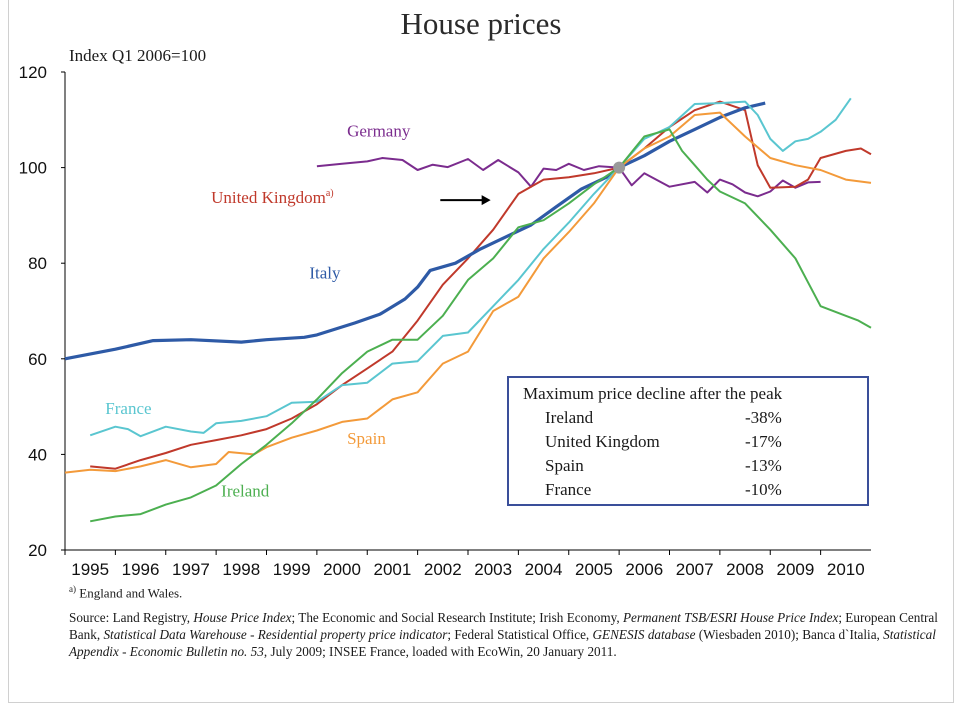 The height and width of the screenshot is (717, 960). What do you see at coordinates (846, 569) in the screenshot?
I see `x-tick-label: 2010` at bounding box center [846, 569].